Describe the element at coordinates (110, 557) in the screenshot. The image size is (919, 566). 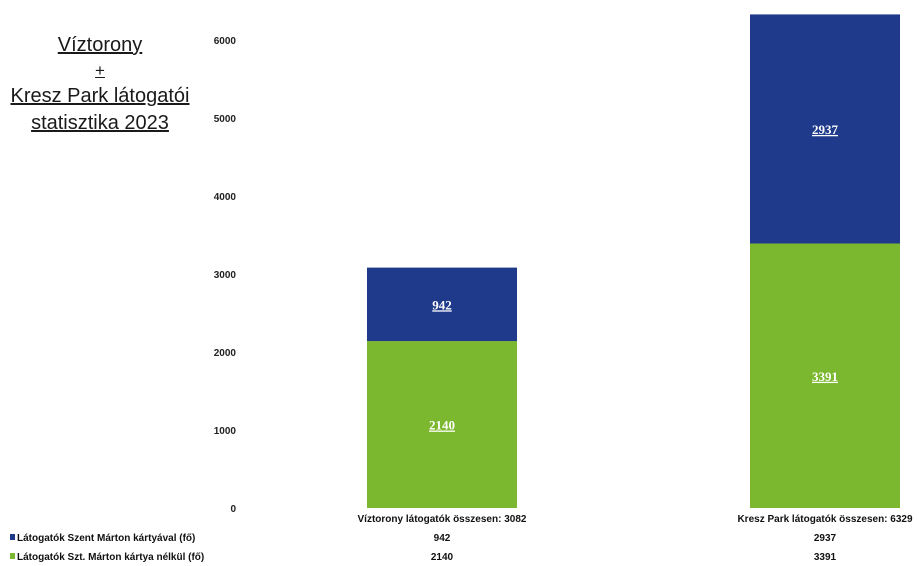
I see `legend-label: Látogatók Szt. Márton kártya nélkül (fő)` at that location.